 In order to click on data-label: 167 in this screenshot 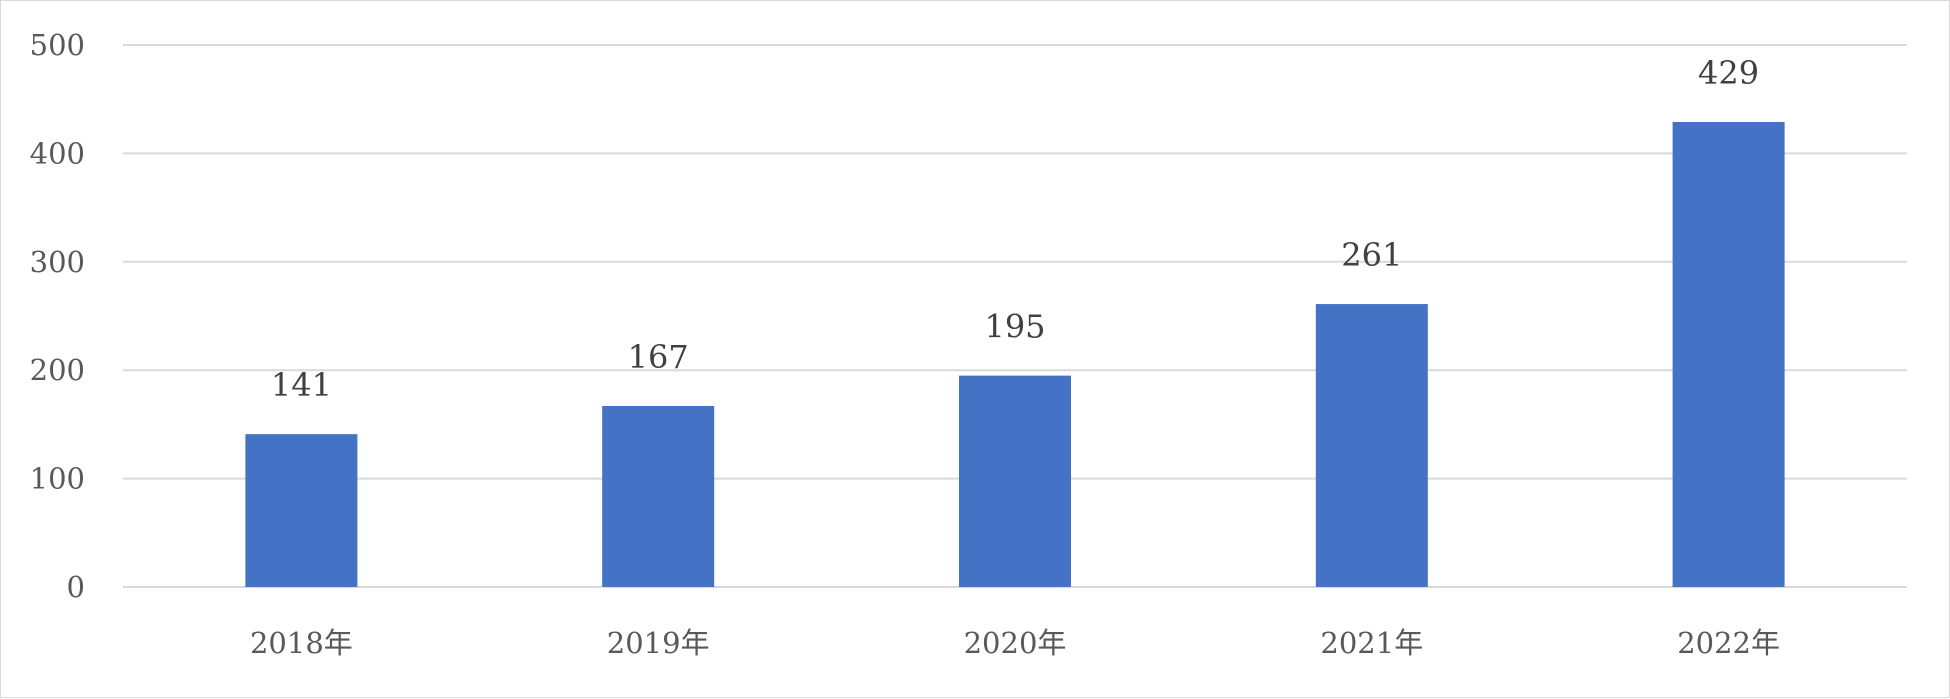, I will do `click(658, 357)`.